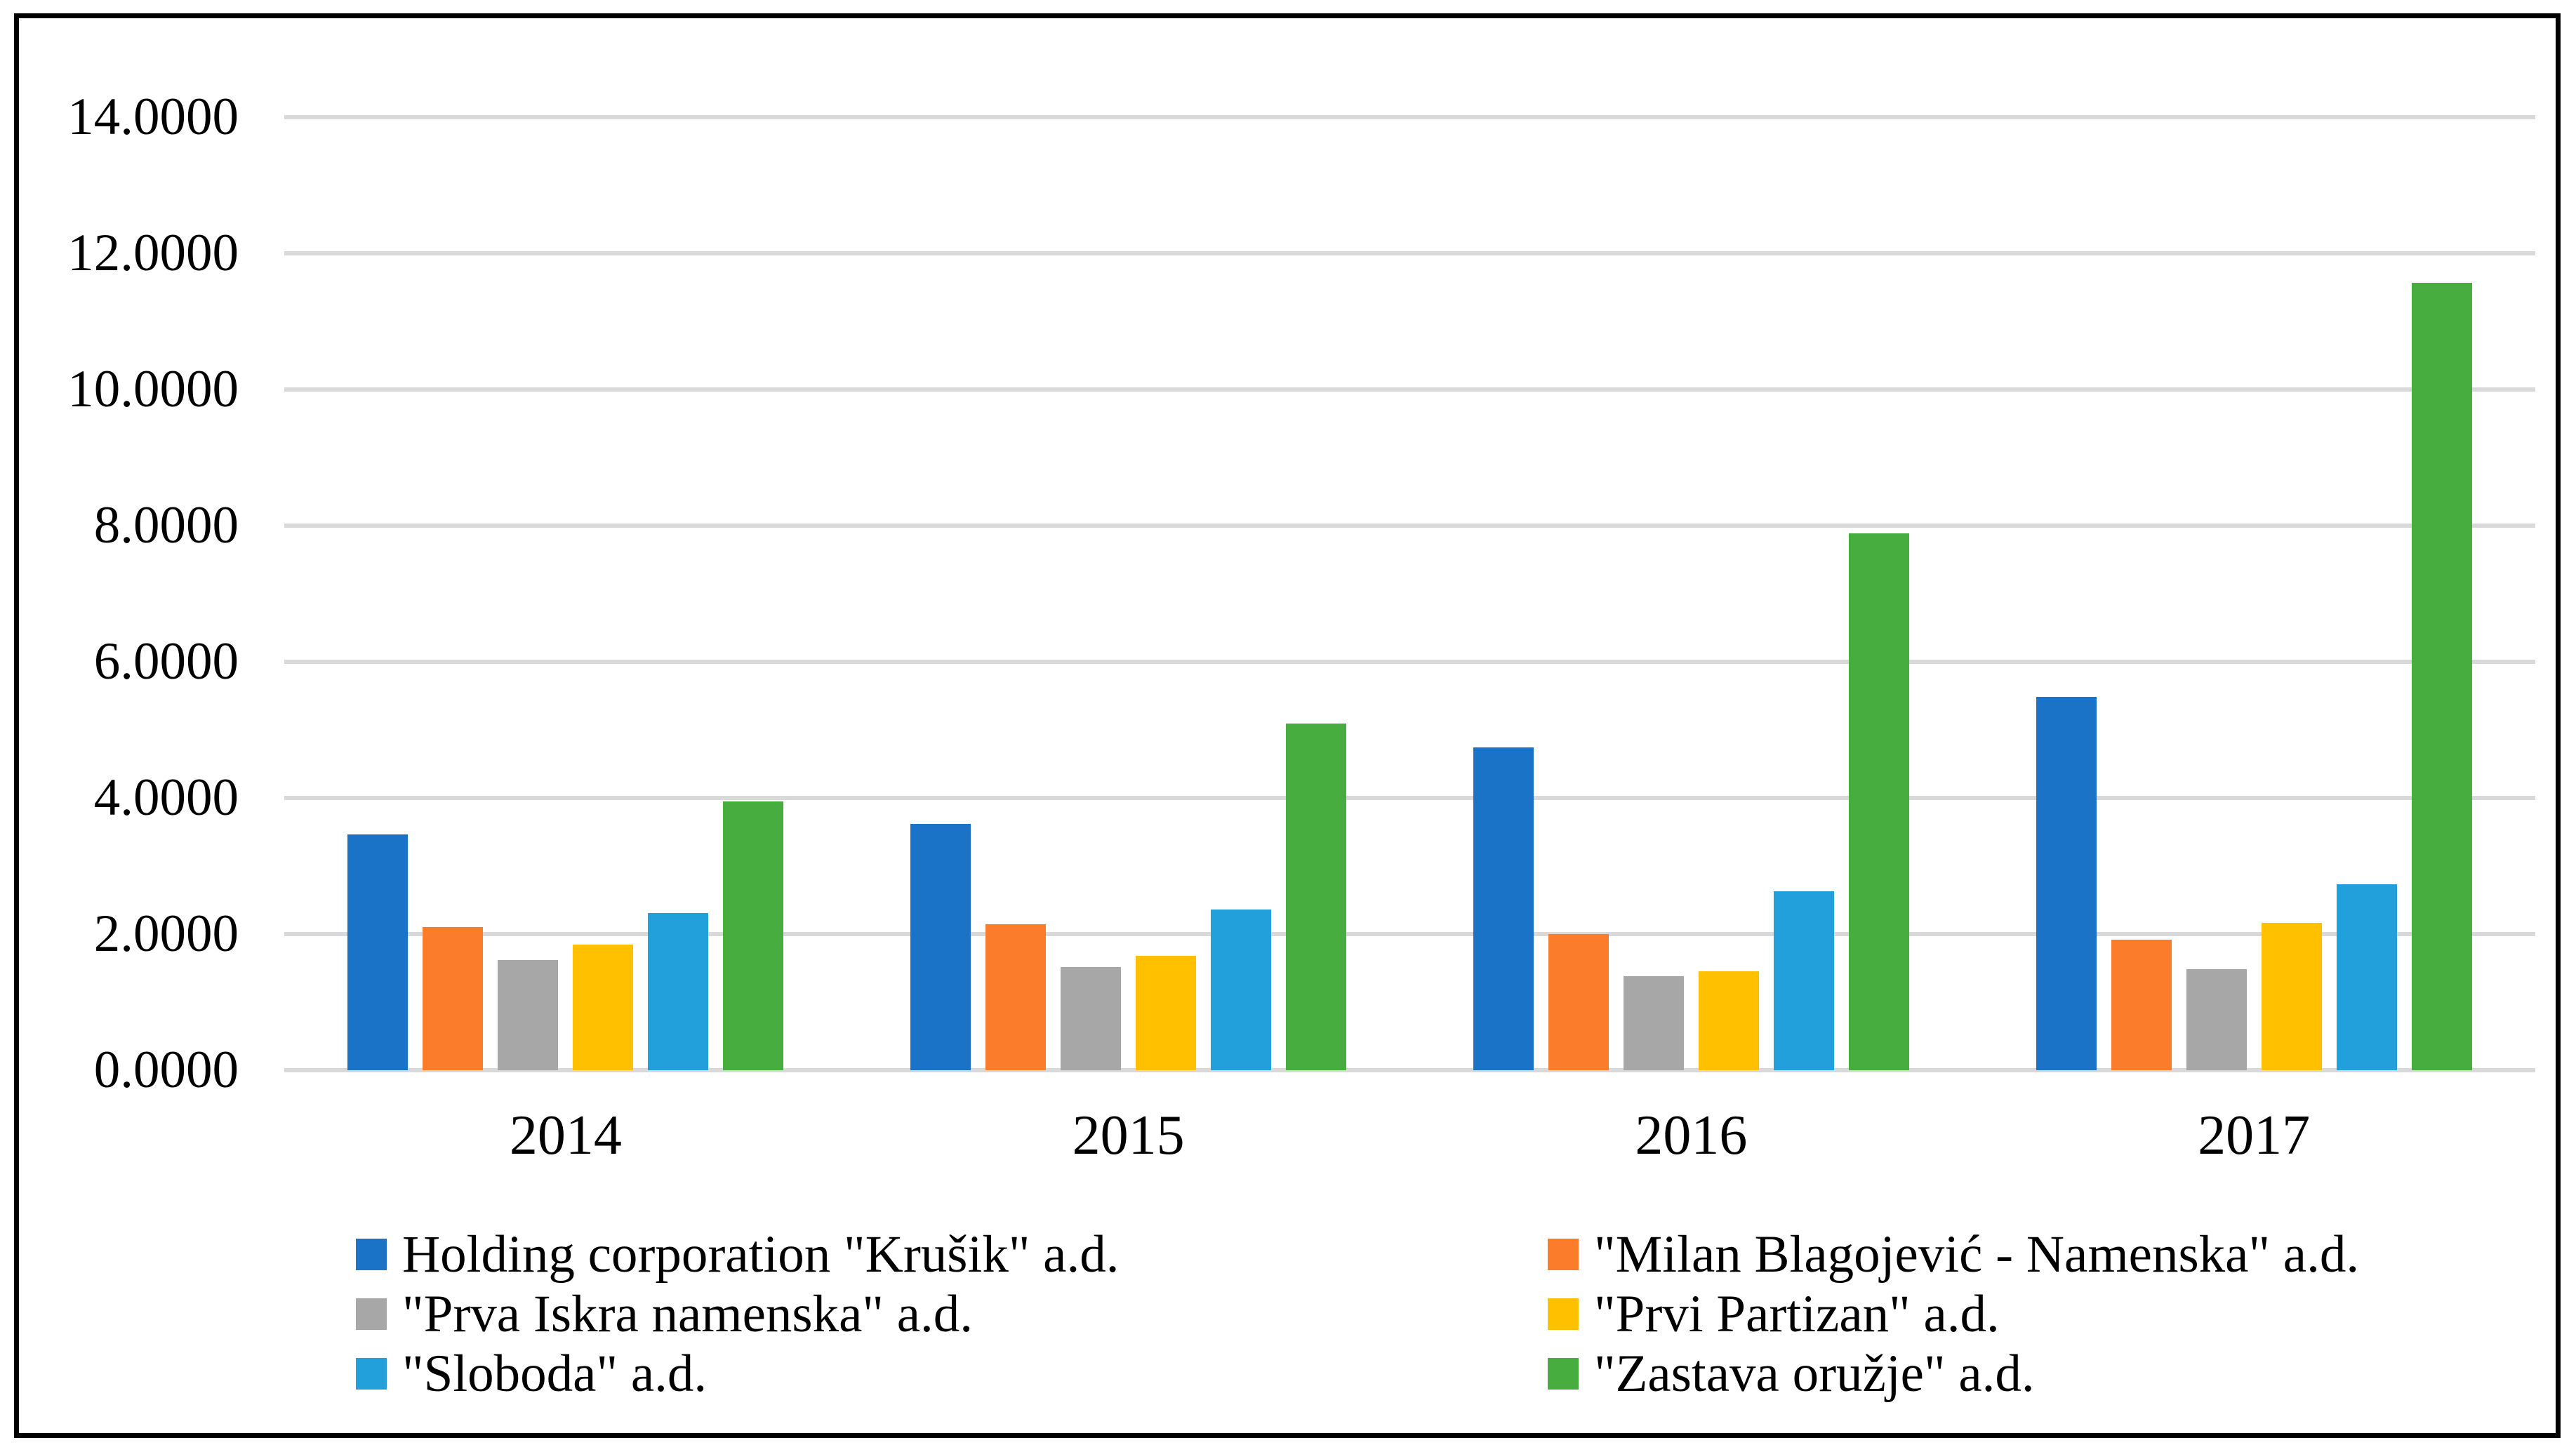  What do you see at coordinates (153, 253) in the screenshot?
I see `y-axis-tick-label: 12.0000` at bounding box center [153, 253].